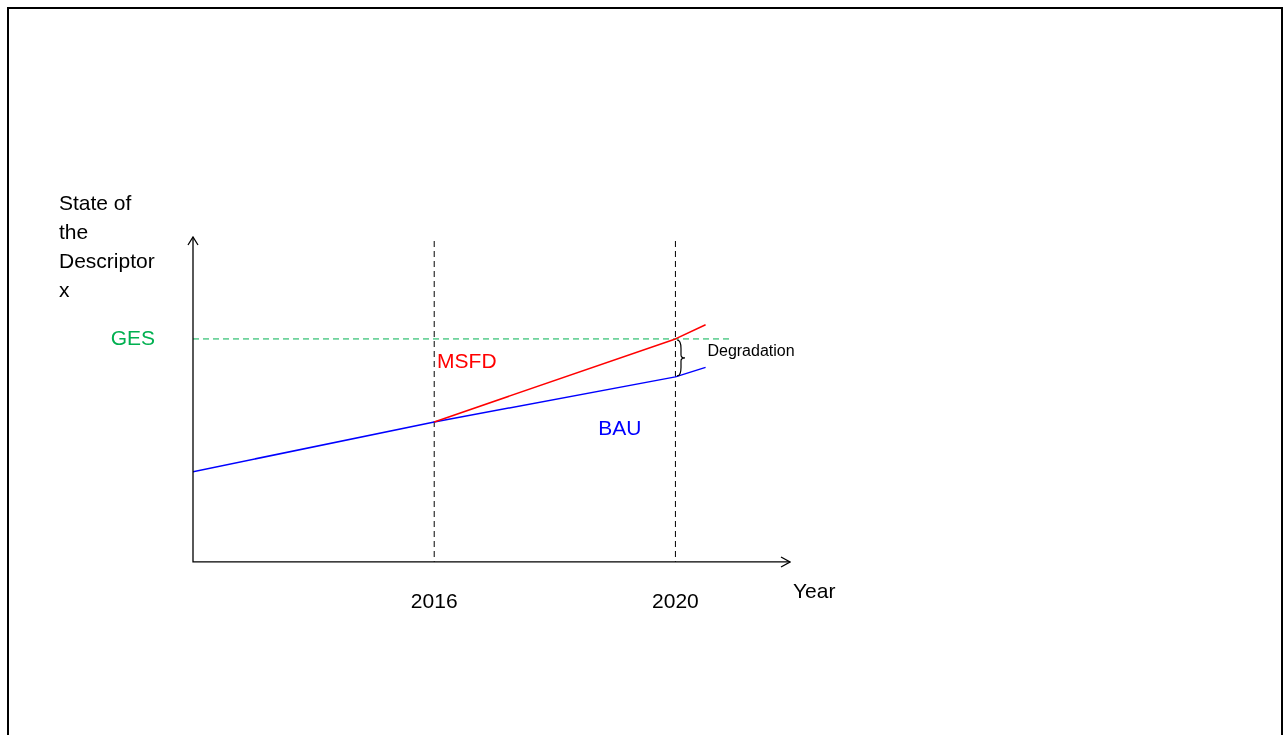 The height and width of the screenshot is (735, 1285). I want to click on x-axis-title: Year, so click(814, 590).